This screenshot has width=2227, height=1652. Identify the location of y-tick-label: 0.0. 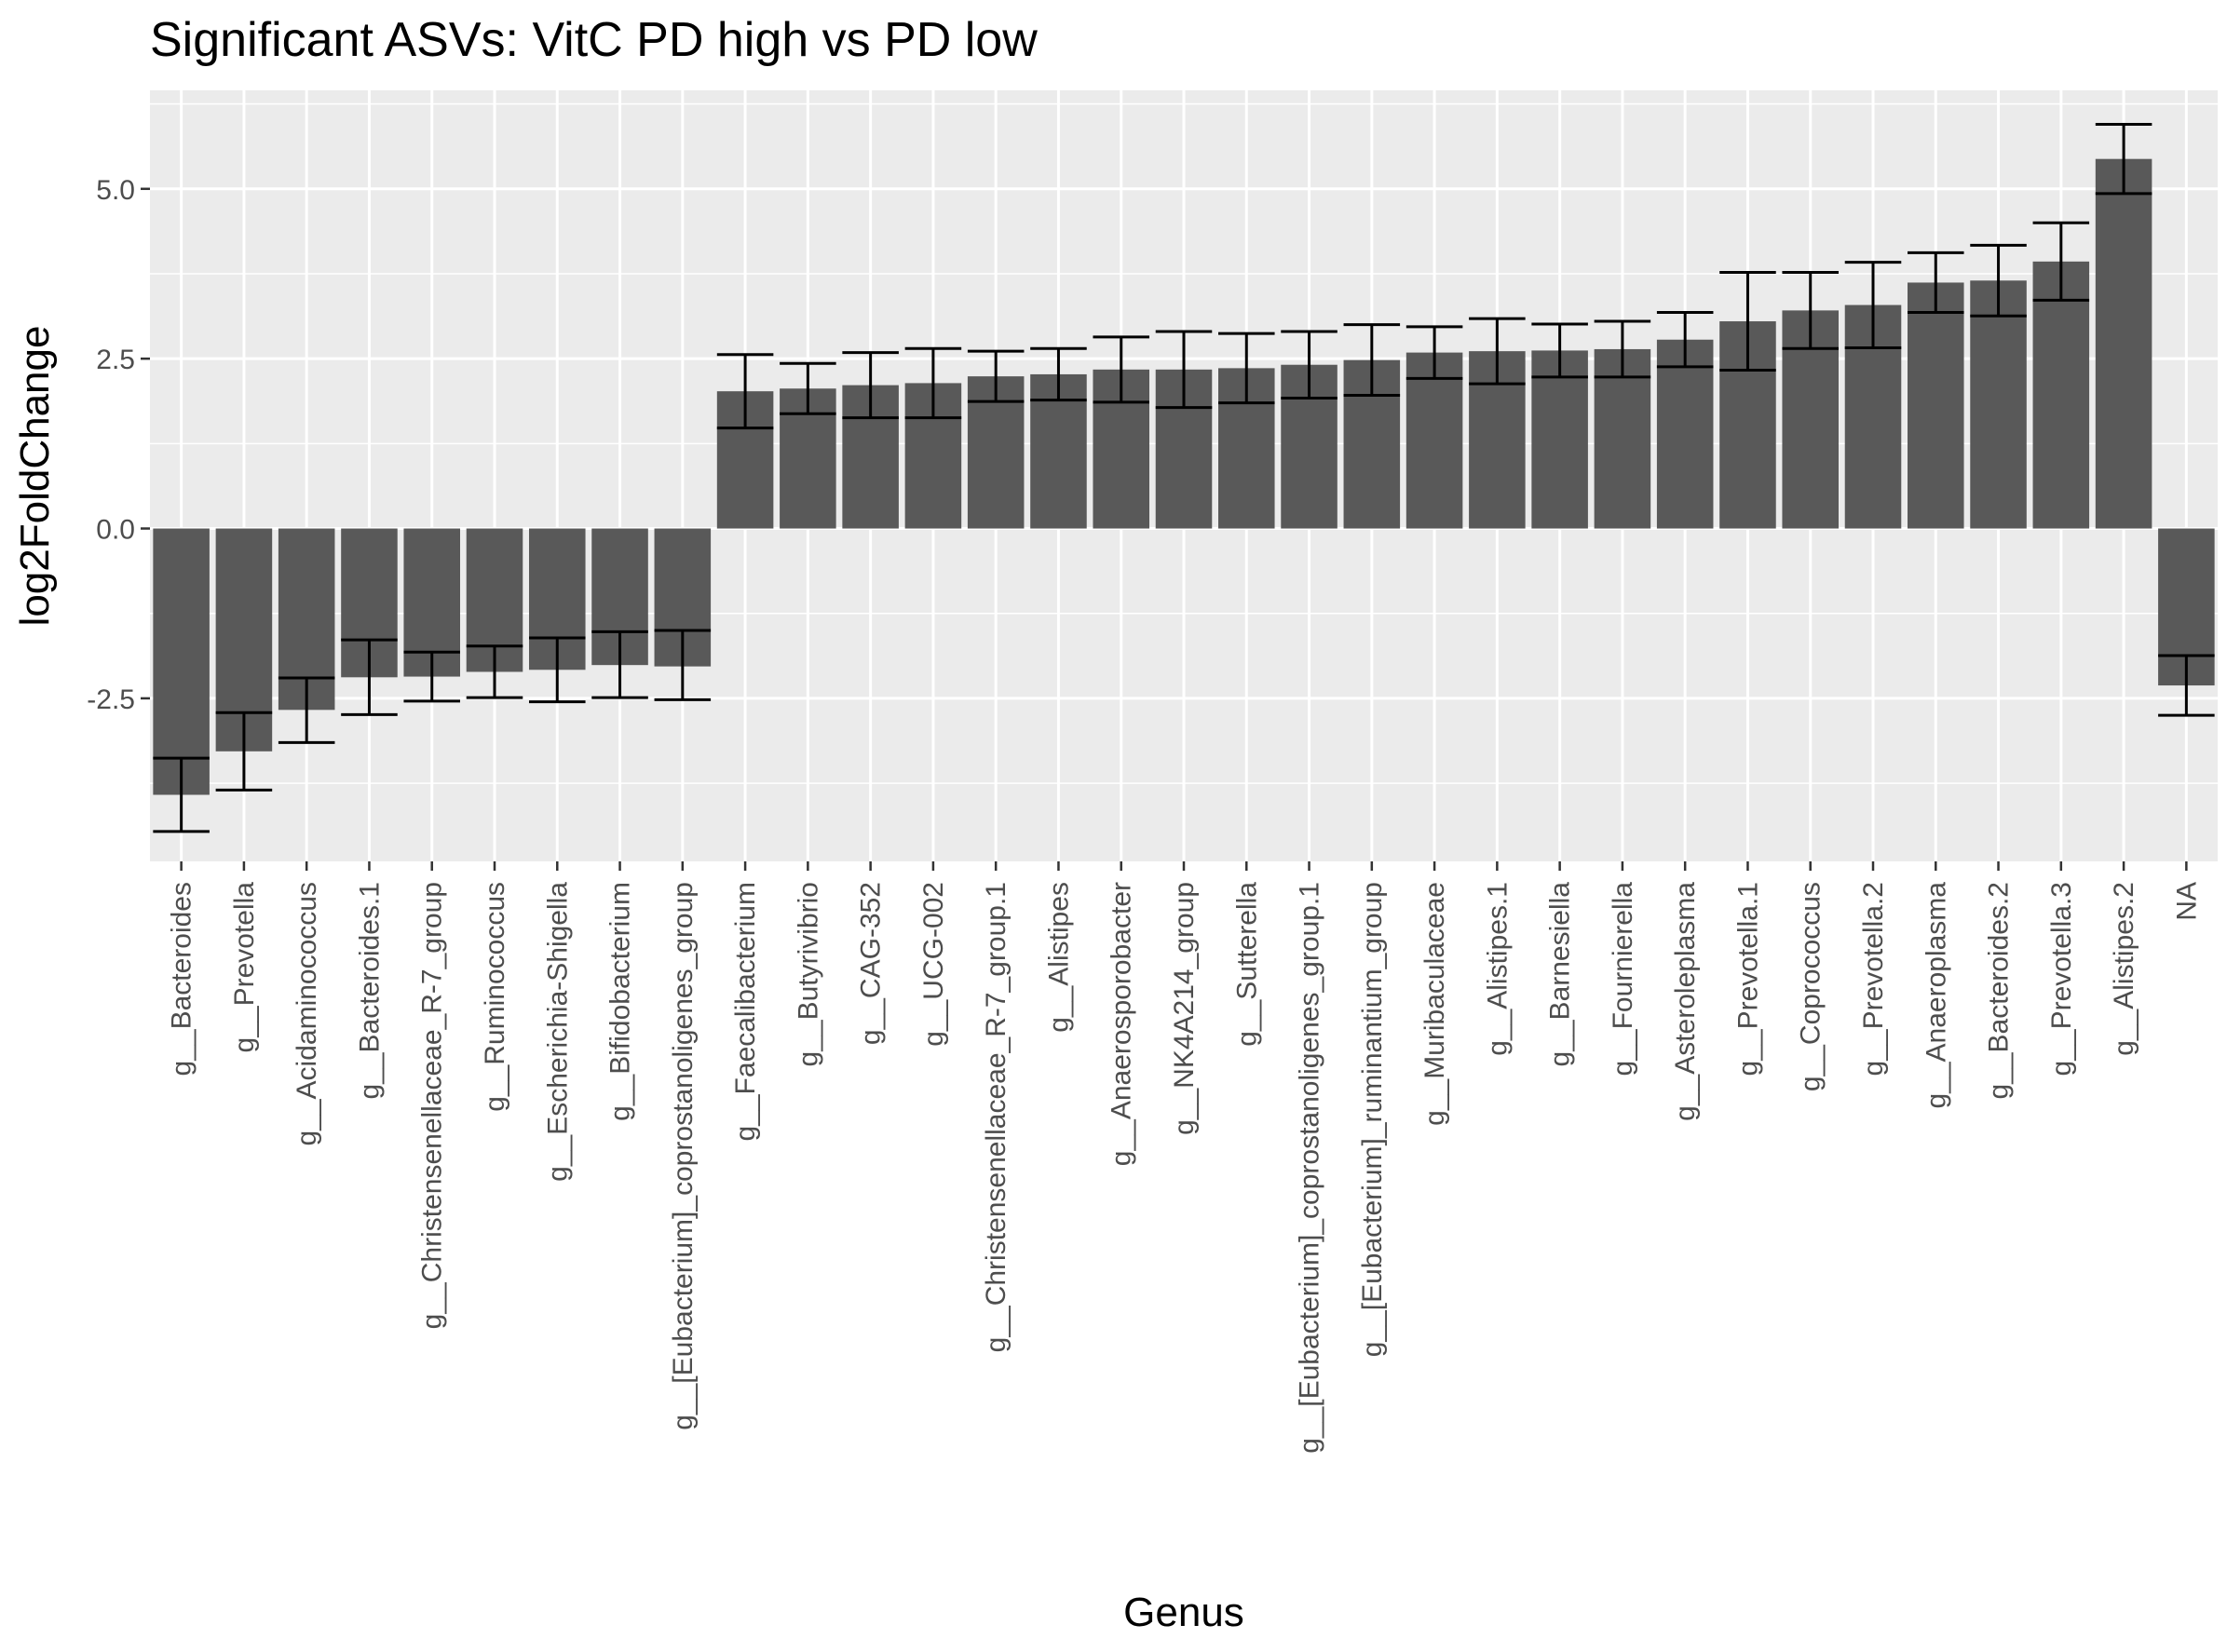
(116, 530).